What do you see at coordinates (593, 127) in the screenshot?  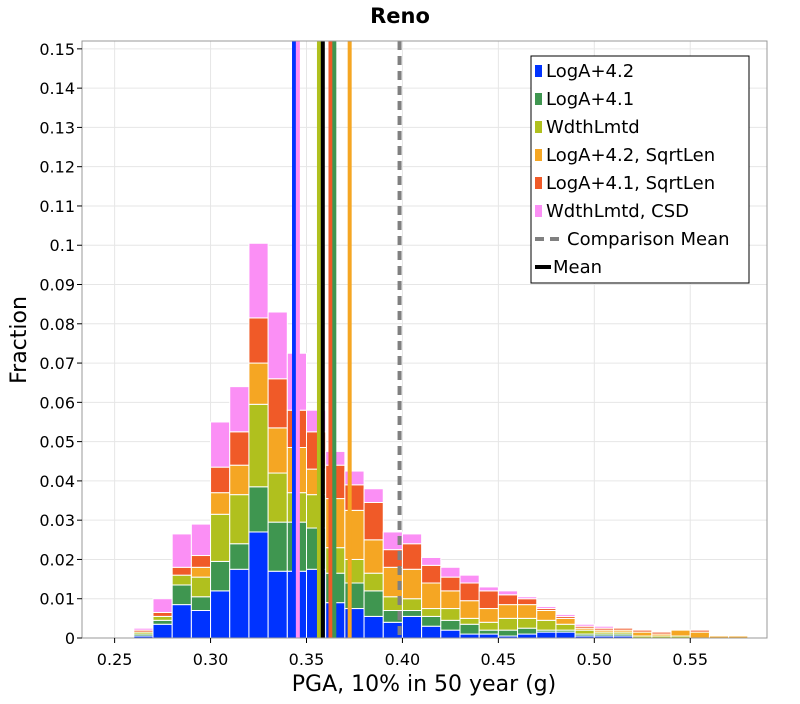 I see `legend-label: WdthLmtd` at bounding box center [593, 127].